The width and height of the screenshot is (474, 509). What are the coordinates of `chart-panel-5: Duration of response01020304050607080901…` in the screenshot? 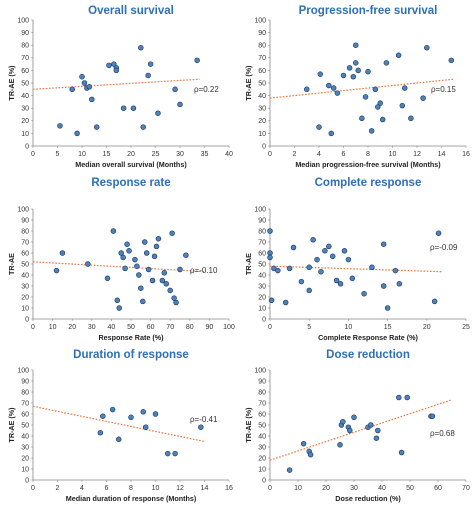 It's located at (120, 426).